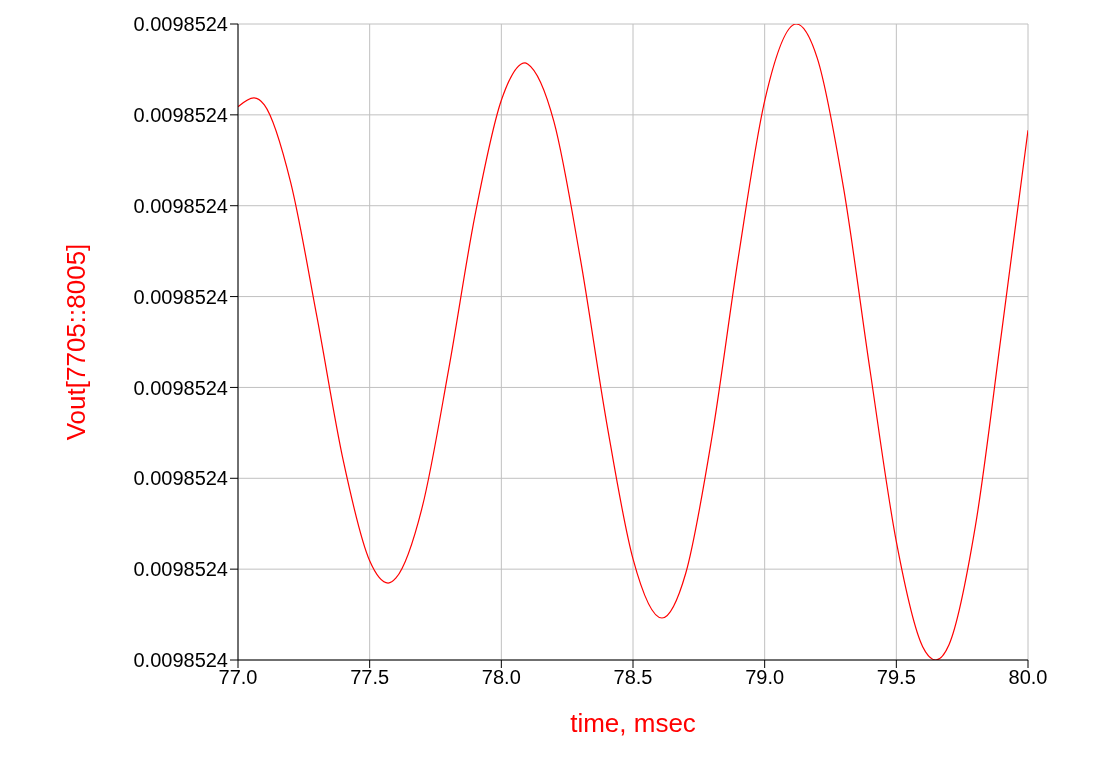  Describe the element at coordinates (370, 677) in the screenshot. I see `x-tick-label: 77.5` at that location.